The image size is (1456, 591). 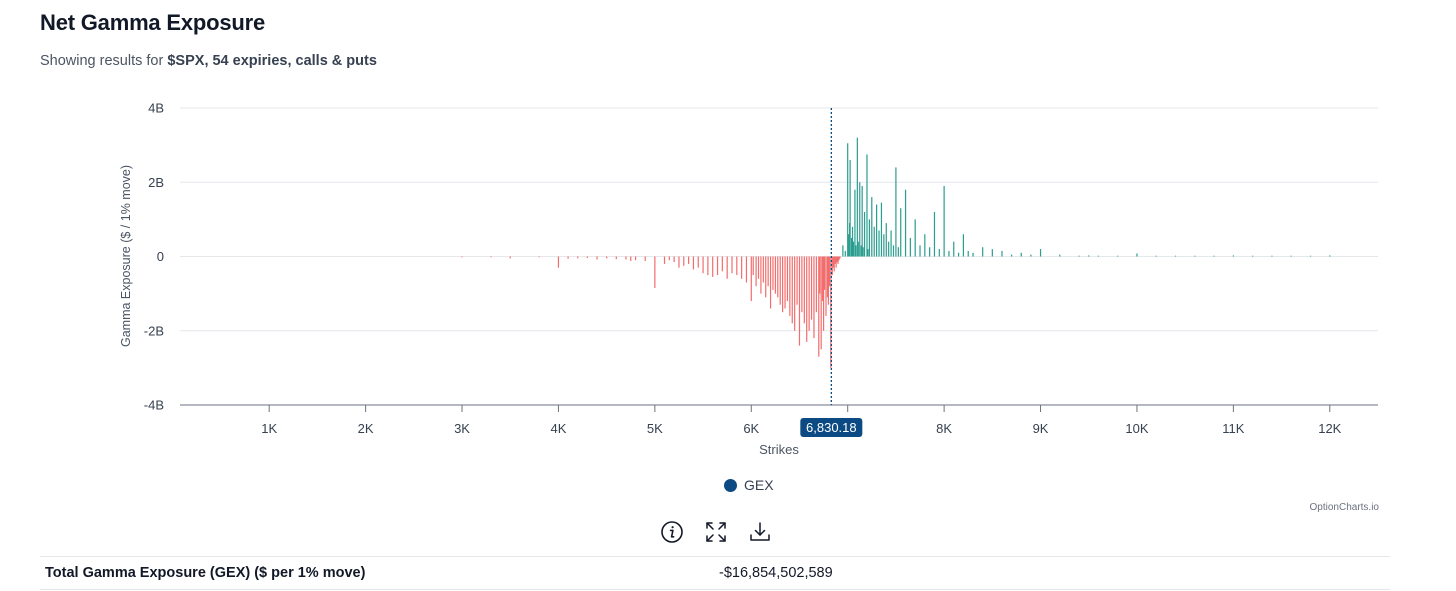 I want to click on spot-price-marker: 6,830.18, so click(x=831, y=272).